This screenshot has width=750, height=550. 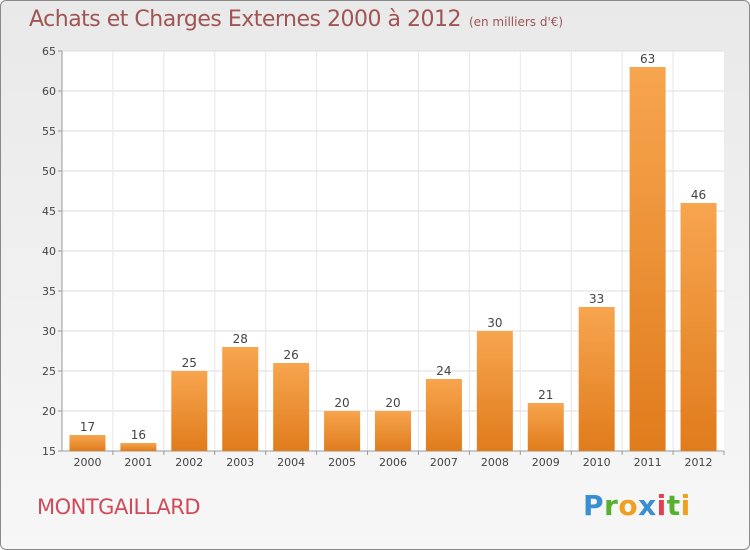 What do you see at coordinates (546, 462) in the screenshot?
I see `x-tick-label: 2009` at bounding box center [546, 462].